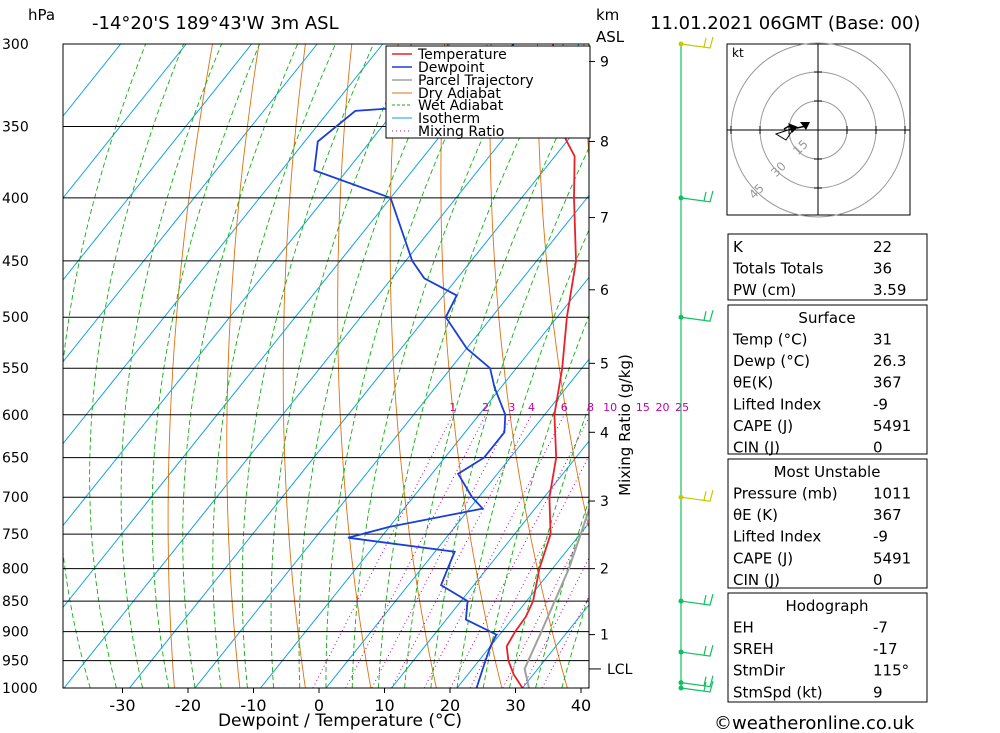 The height and width of the screenshot is (733, 1000). What do you see at coordinates (892, 426) in the screenshot?
I see `surface-table-row-value: 5491` at bounding box center [892, 426].